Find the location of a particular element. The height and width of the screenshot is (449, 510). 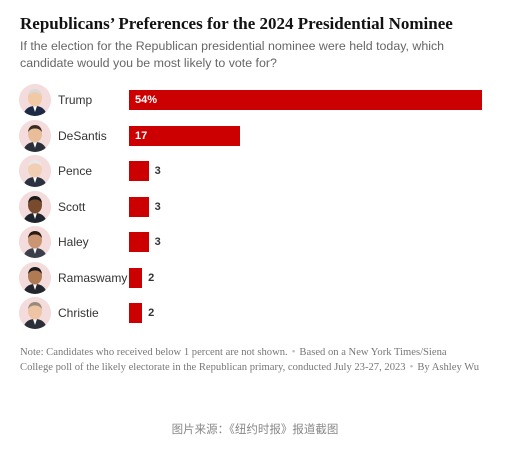

christie-portrait-icon is located at coordinates (35, 313).